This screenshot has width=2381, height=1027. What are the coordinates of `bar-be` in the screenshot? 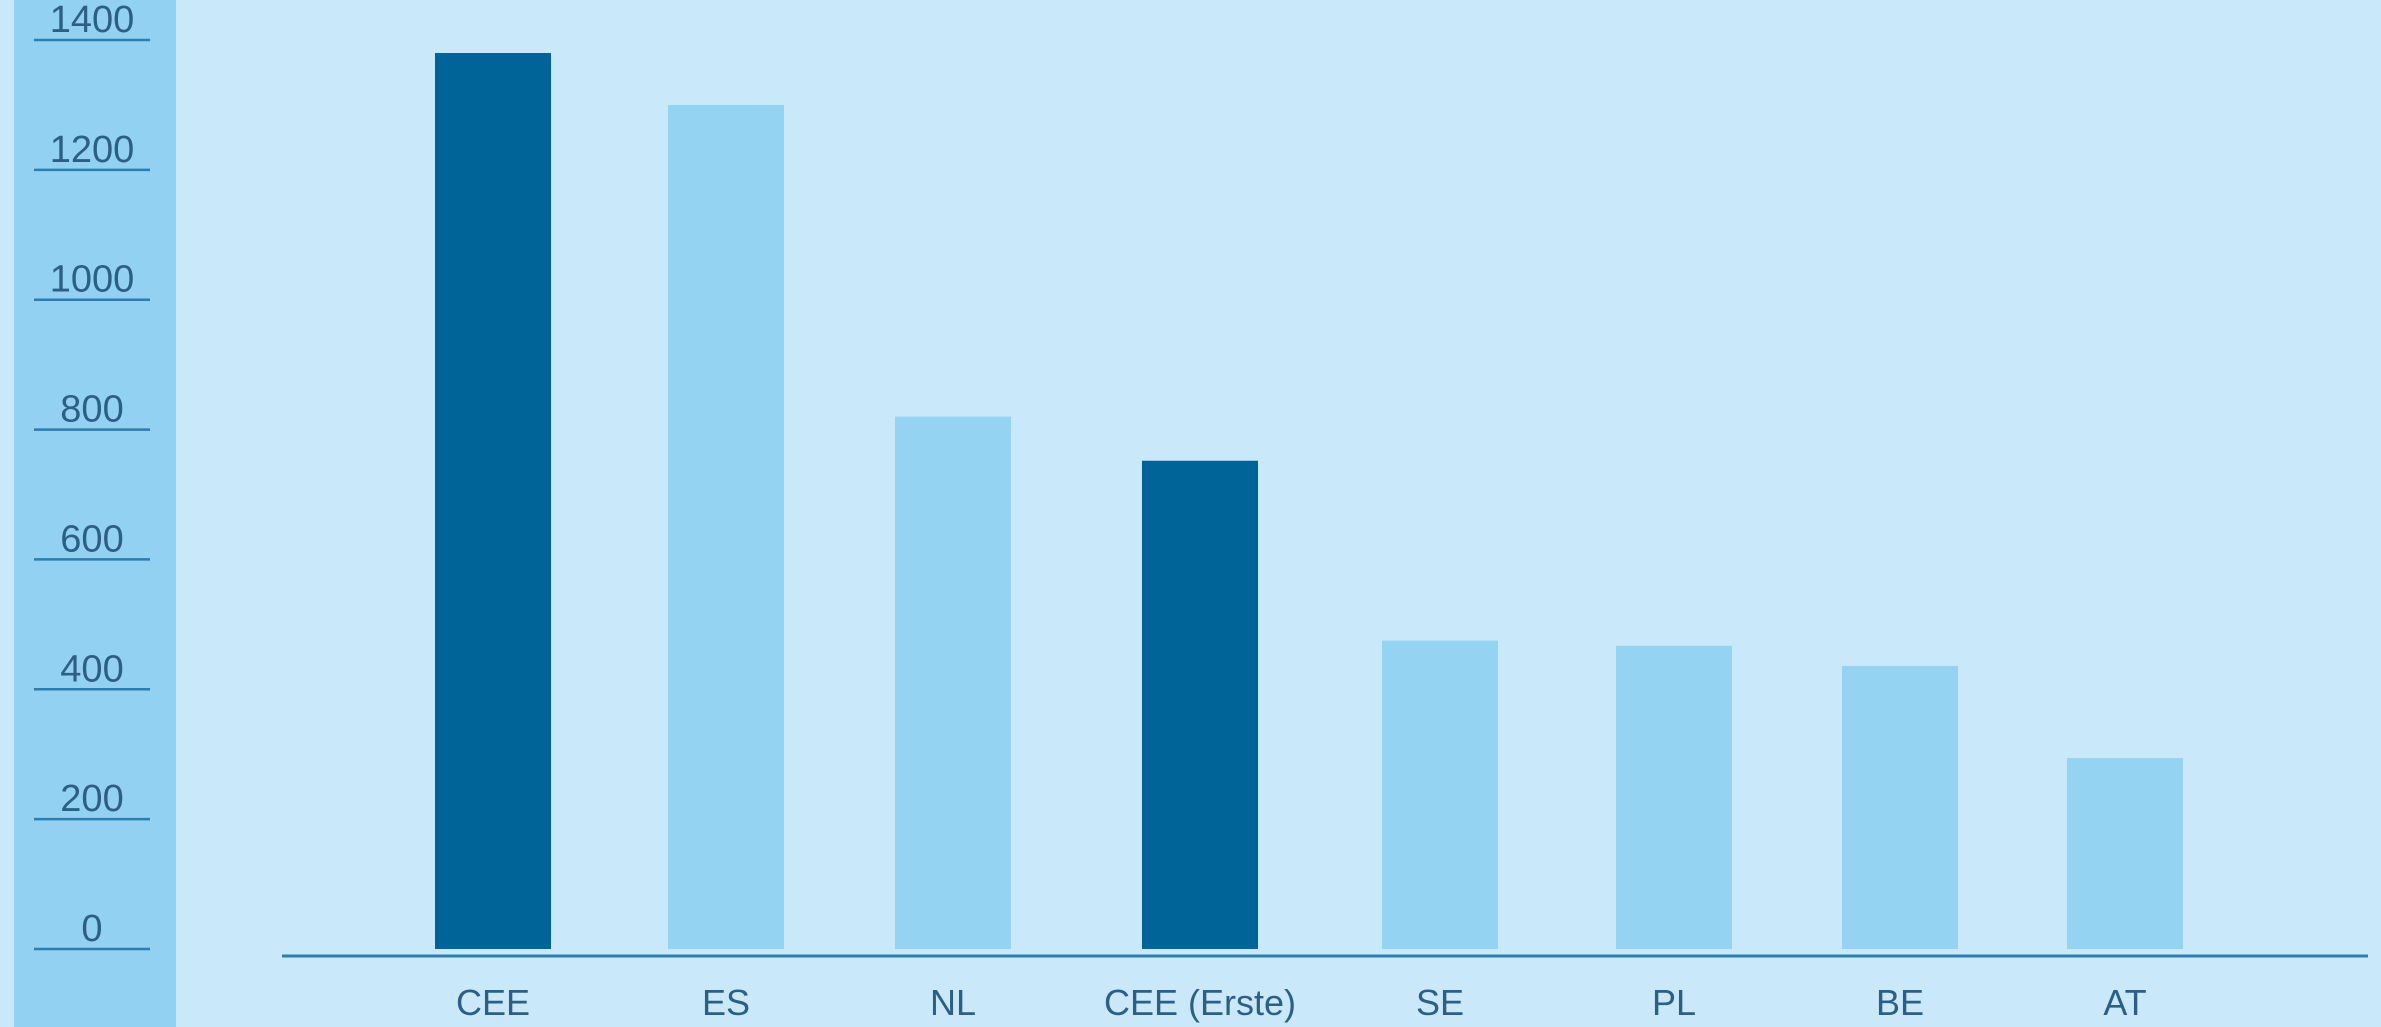 It's located at (1900, 807).